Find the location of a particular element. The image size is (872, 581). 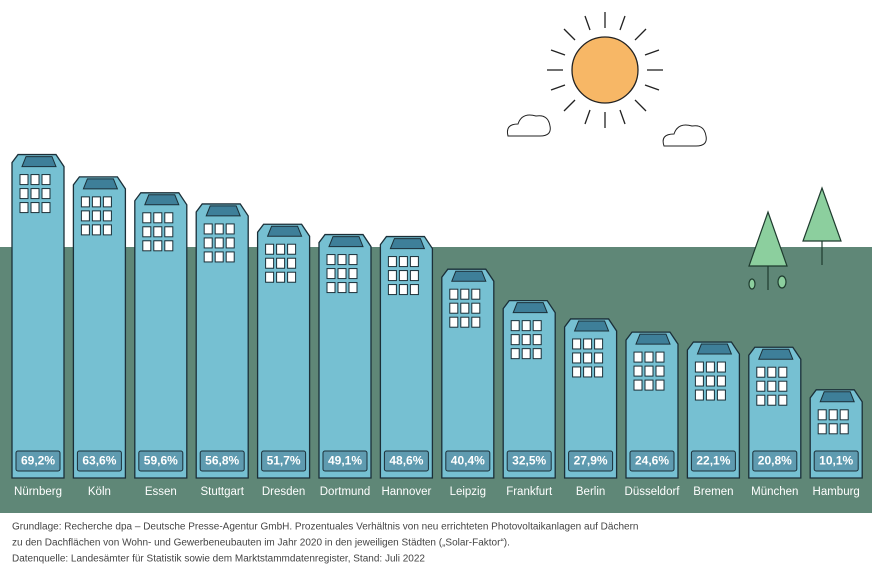

x-tick-label: Nürnberg is located at coordinates (38, 492).